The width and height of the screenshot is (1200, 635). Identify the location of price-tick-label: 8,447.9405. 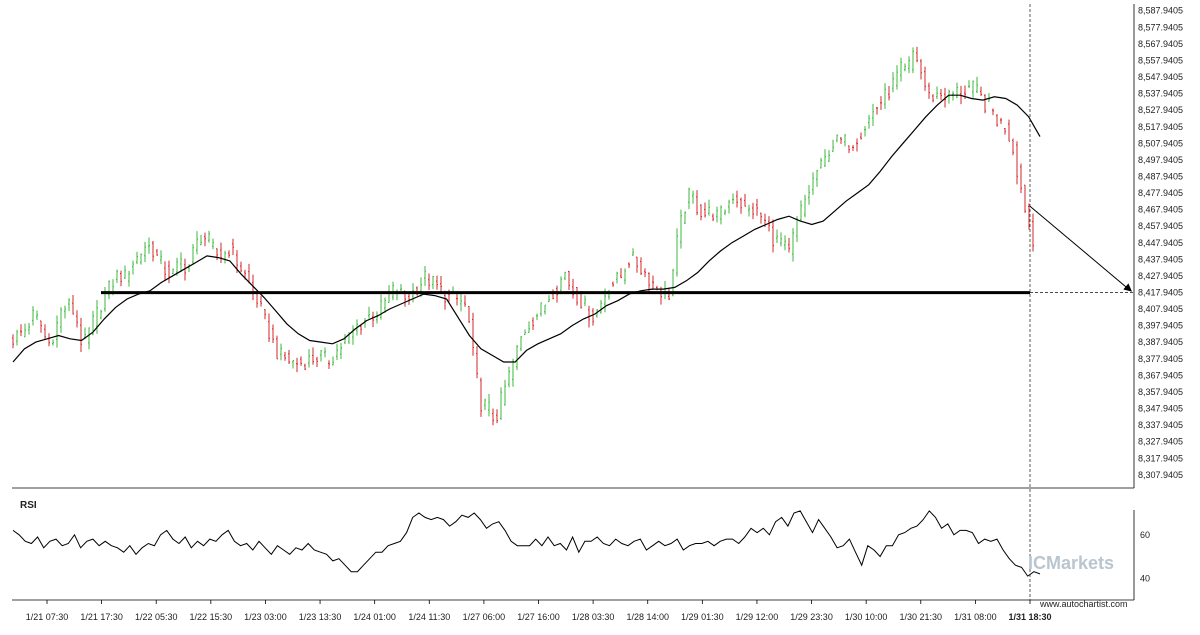
(1160, 243).